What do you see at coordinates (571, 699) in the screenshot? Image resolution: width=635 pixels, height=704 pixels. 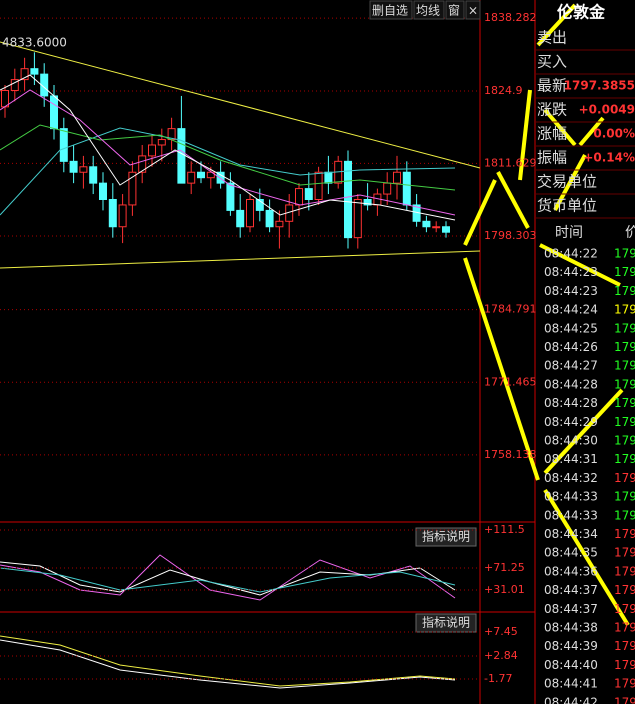 I see `tick-time: 08:44:42` at bounding box center [571, 699].